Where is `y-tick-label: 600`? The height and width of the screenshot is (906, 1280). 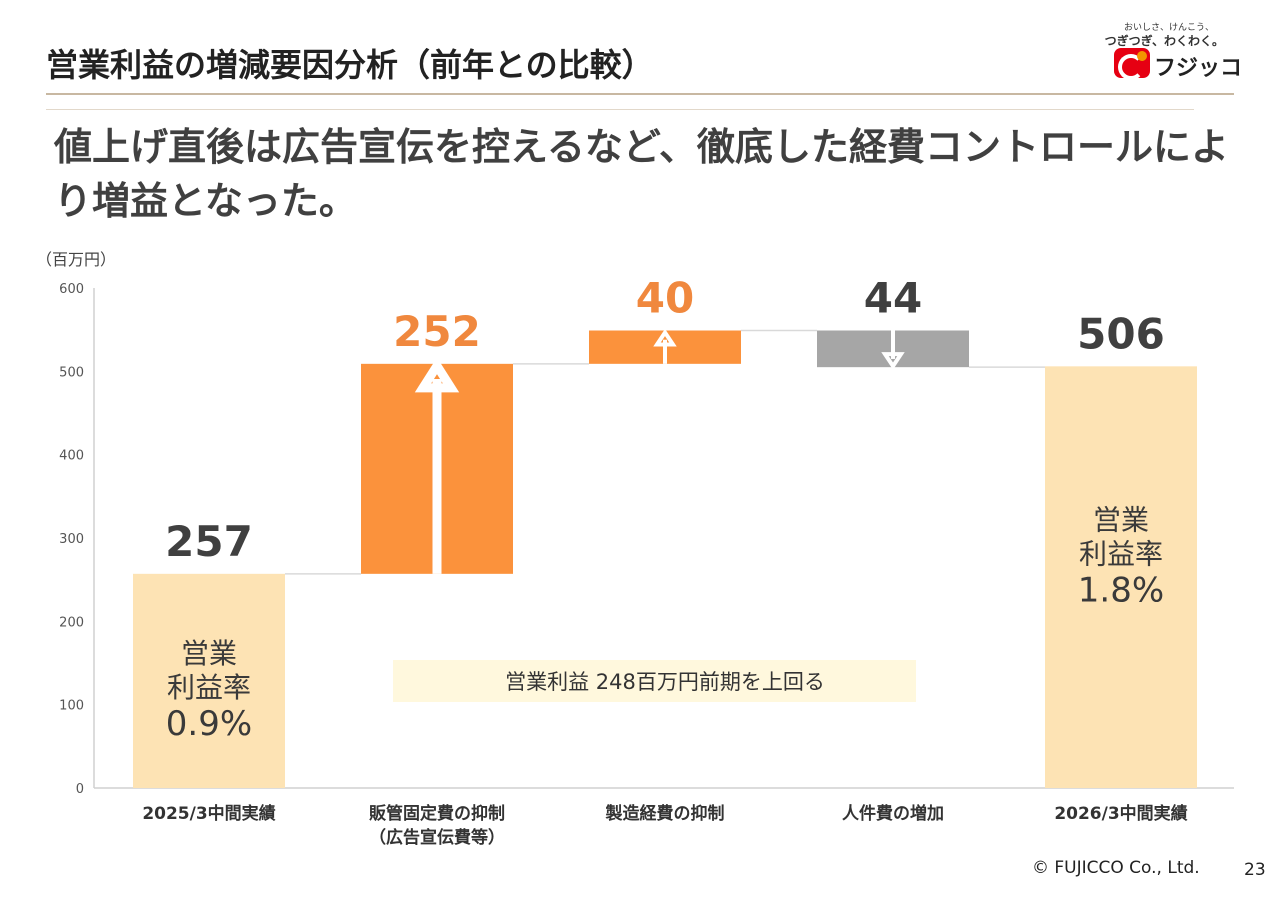
y-tick-label: 600 is located at coordinates (71, 289).